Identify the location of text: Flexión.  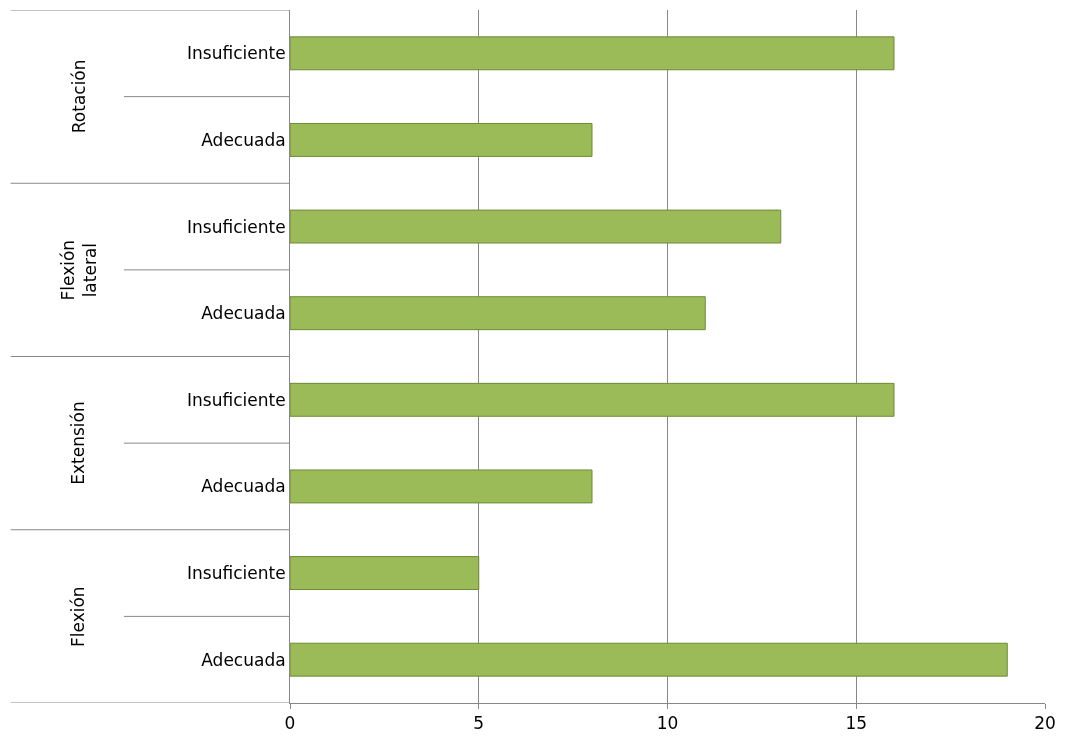
(78, 616).